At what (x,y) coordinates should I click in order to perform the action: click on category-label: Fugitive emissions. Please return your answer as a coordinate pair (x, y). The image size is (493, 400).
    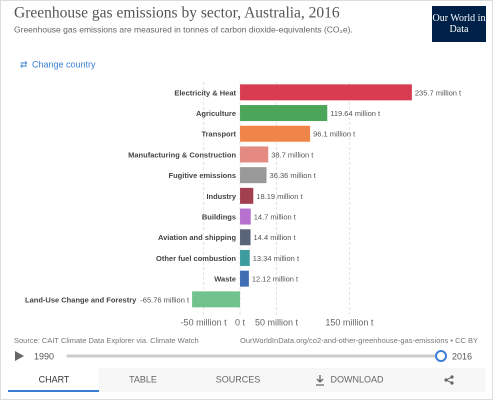
    Looking at the image, I should click on (203, 175).